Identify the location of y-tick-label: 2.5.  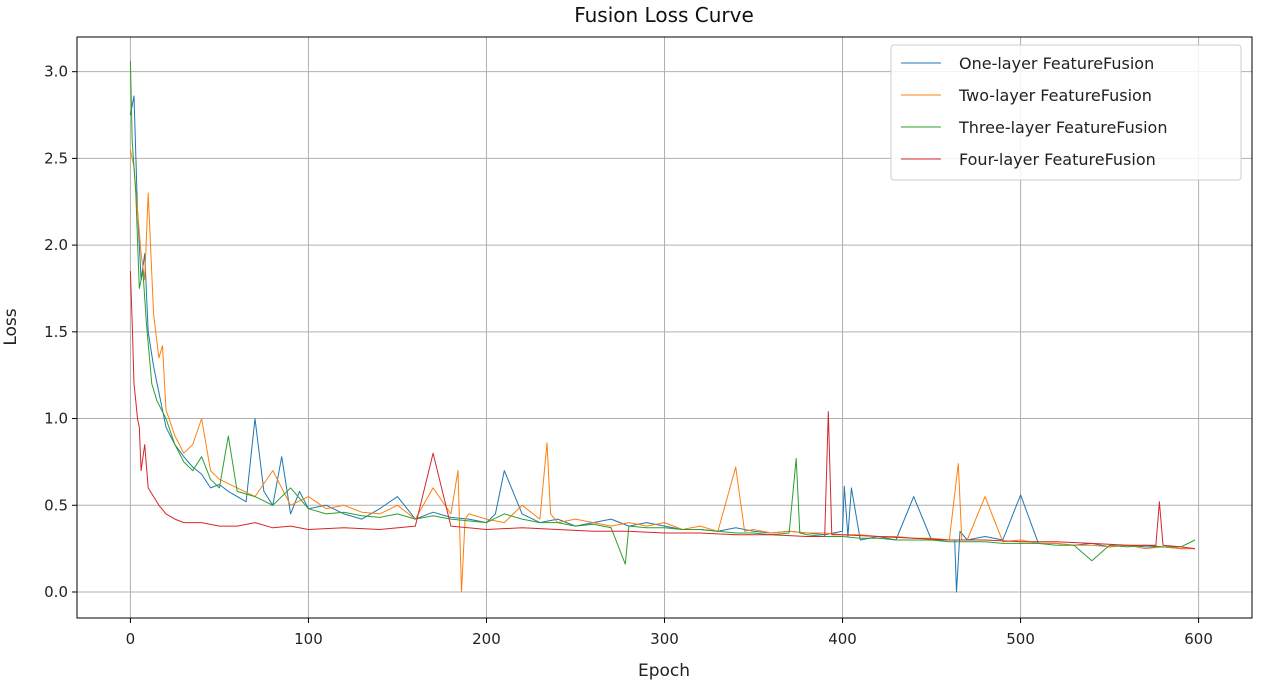
(56, 158).